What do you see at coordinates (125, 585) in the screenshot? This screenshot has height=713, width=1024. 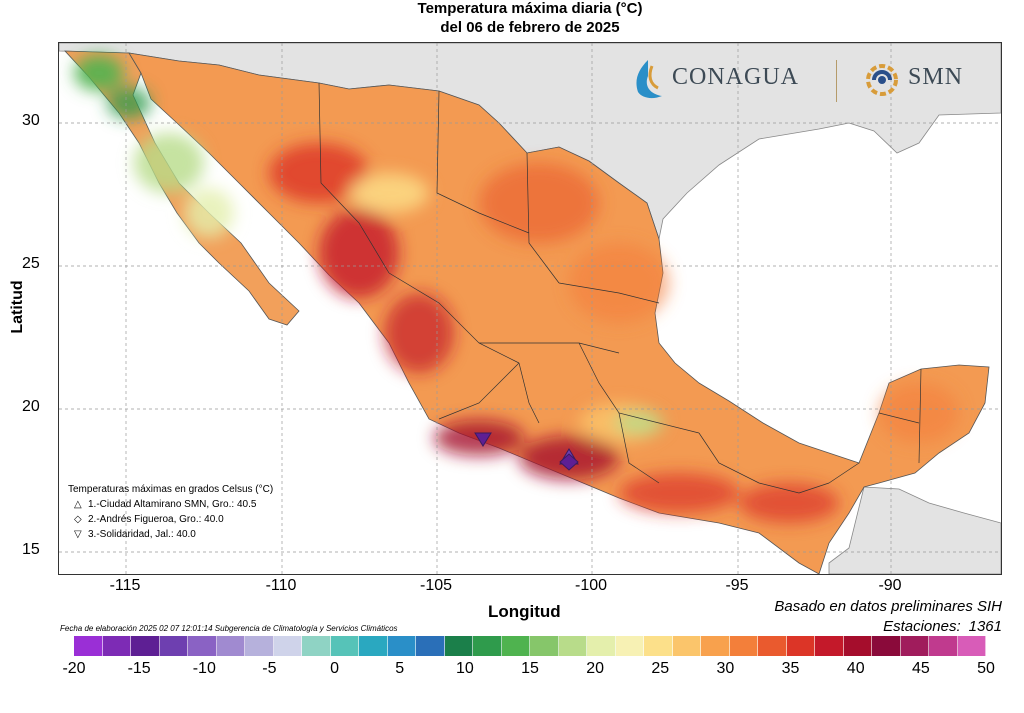 I see `x-tick-label: -115` at bounding box center [125, 585].